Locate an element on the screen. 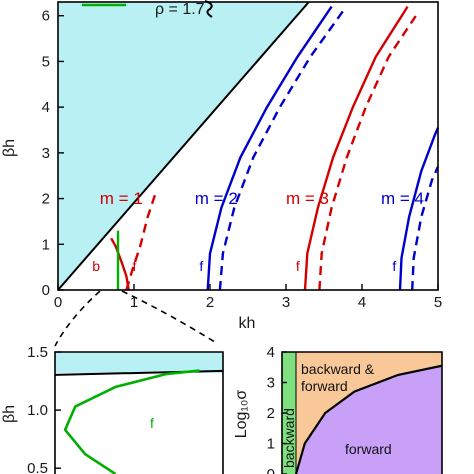  zoom-panel: 0.5 1.0 1.5 βh f is located at coordinates (112, 409).